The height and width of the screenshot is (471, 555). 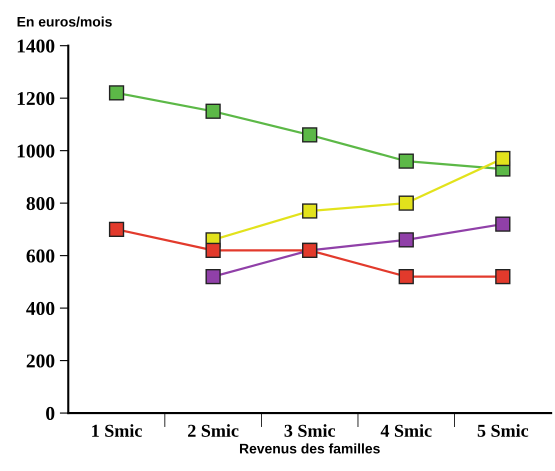 I want to click on y-tick-label: 400, so click(x=40, y=309).